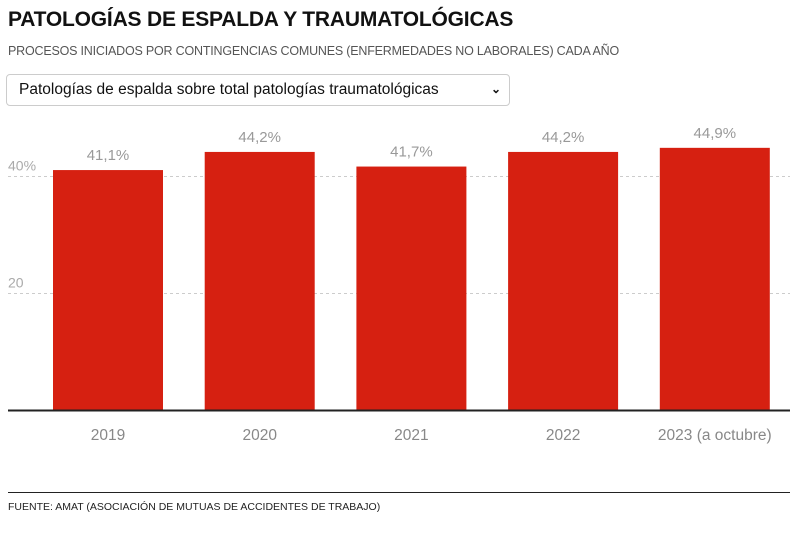 The height and width of the screenshot is (533, 800). What do you see at coordinates (261, 19) in the screenshot?
I see `chart-title: PATOLOGÍAS DE ESPALDA Y TRAUMATOLÓGICAS` at bounding box center [261, 19].